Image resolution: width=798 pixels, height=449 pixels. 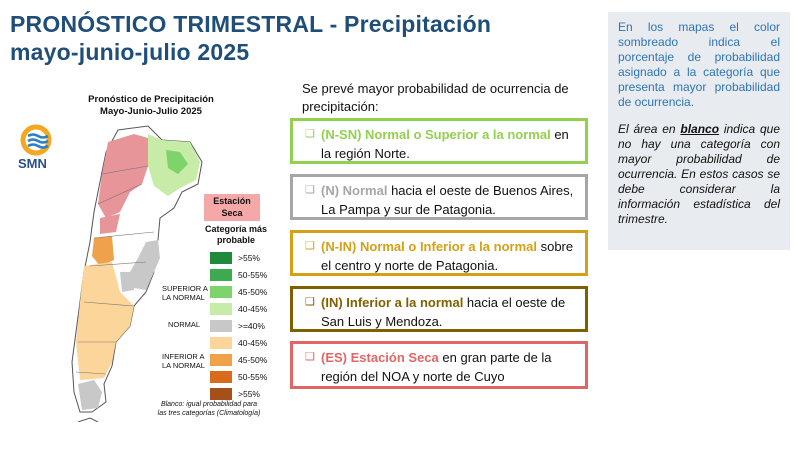 I want to click on legend-title: Categoría más probable, so click(x=236, y=235).